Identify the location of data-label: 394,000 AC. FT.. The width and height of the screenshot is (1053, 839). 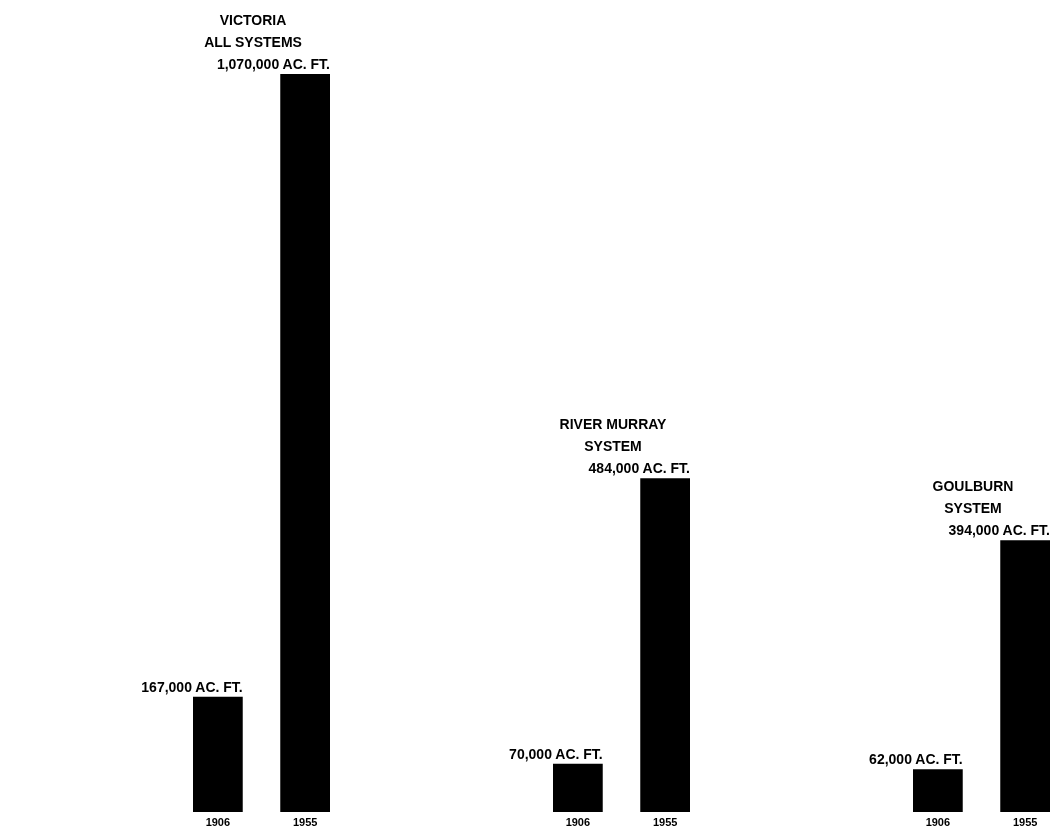
(999, 530).